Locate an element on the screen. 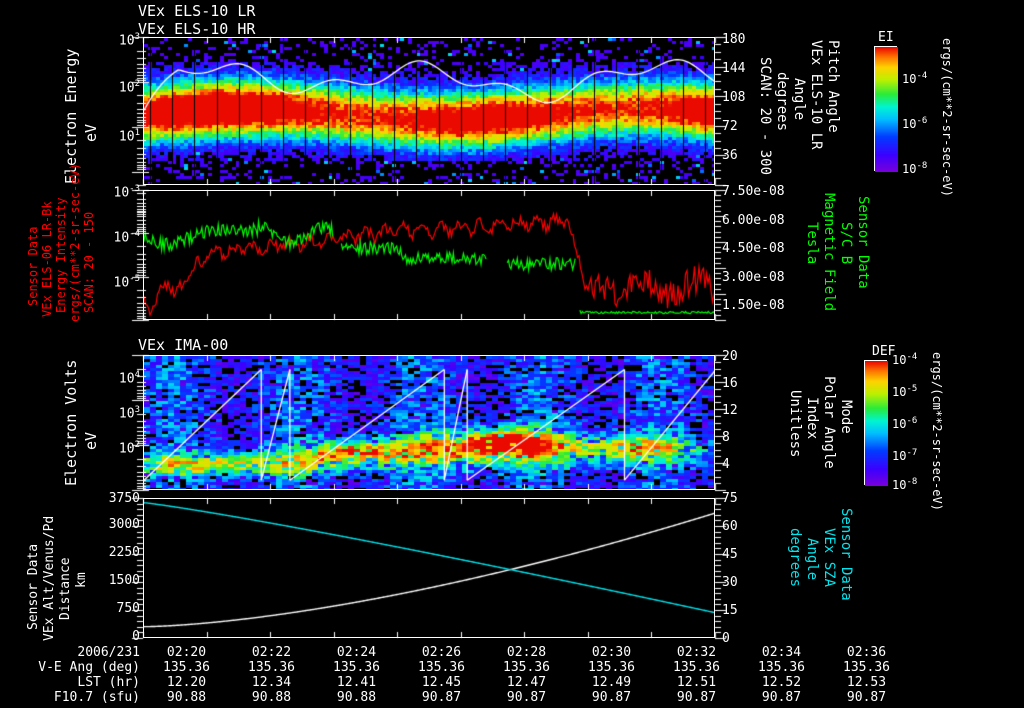  p1cbu: ergs/(cm**2-sr-sec-eV) is located at coordinates (947, 117).